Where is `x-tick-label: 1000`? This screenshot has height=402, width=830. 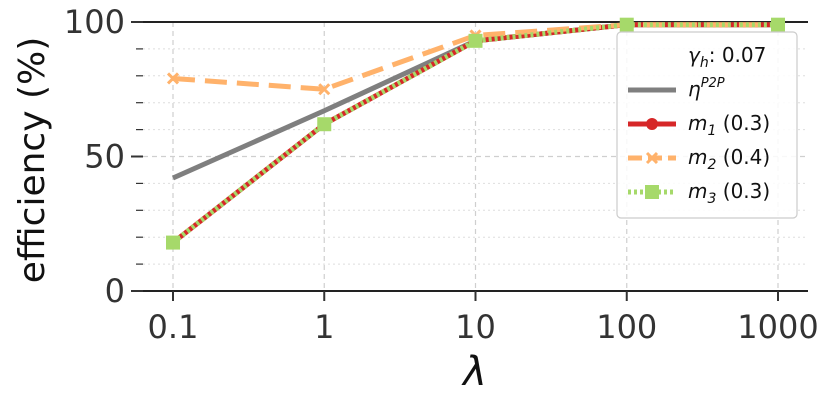 x-tick-label: 1000 is located at coordinates (777, 327).